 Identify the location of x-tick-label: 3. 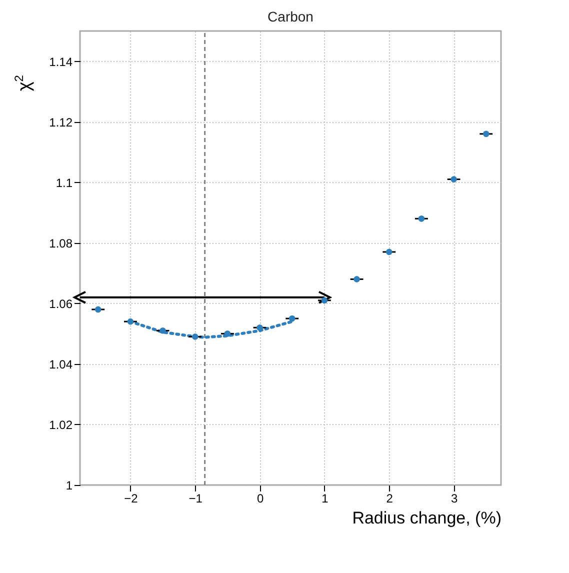
(454, 499).